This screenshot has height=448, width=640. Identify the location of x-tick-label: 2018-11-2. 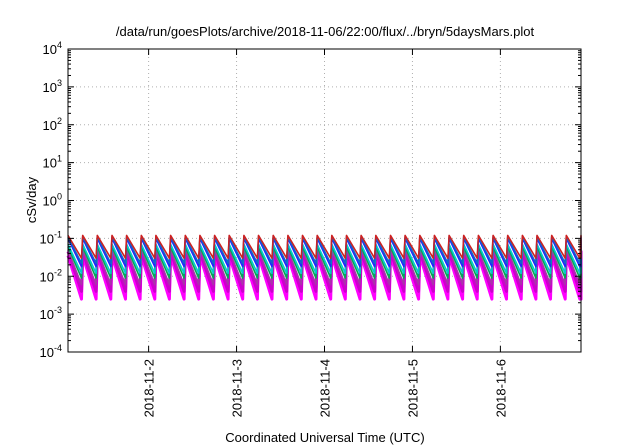
(149, 388).